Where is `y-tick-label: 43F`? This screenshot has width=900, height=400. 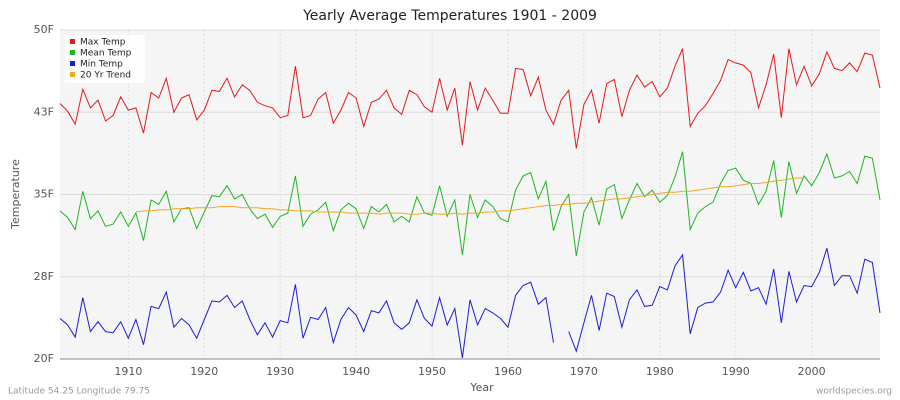 y-tick-label: 43F is located at coordinates (44, 111).